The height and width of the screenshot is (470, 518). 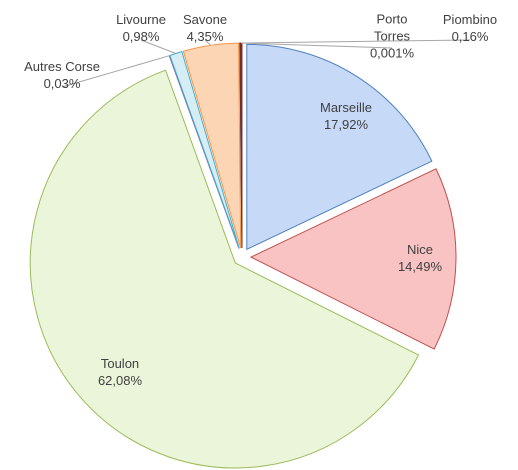 What do you see at coordinates (470, 36) in the screenshot?
I see `slice-value: 0,16%` at bounding box center [470, 36].